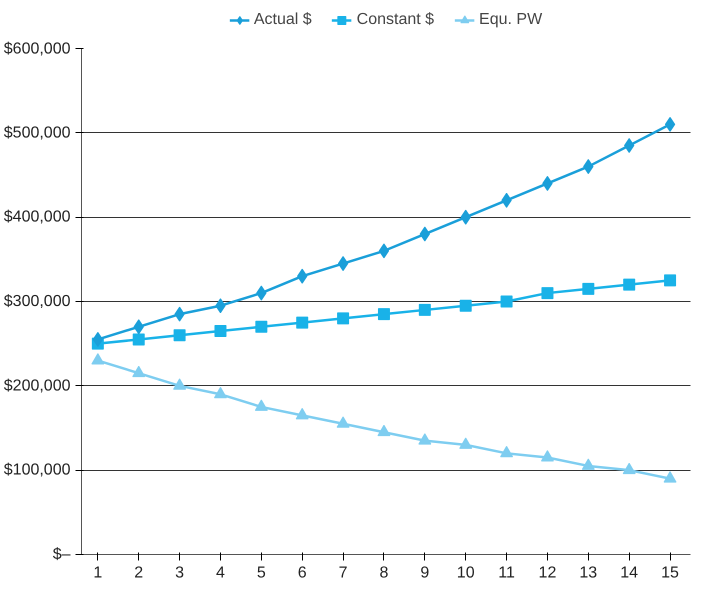 Image resolution: width=721 pixels, height=591 pixels. I want to click on y-tick-label: $300,000, so click(37, 301).